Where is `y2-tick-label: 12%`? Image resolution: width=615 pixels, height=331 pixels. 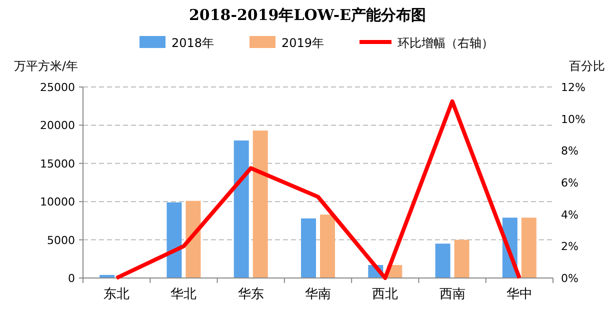
y2-tick-label: 12% is located at coordinates (573, 87).